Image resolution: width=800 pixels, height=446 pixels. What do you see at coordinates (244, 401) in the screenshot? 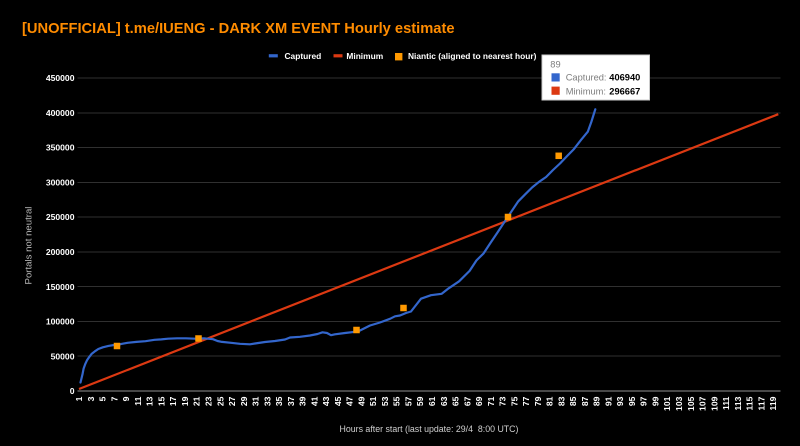
I see `svg-text: 29` at bounding box center [244, 401].